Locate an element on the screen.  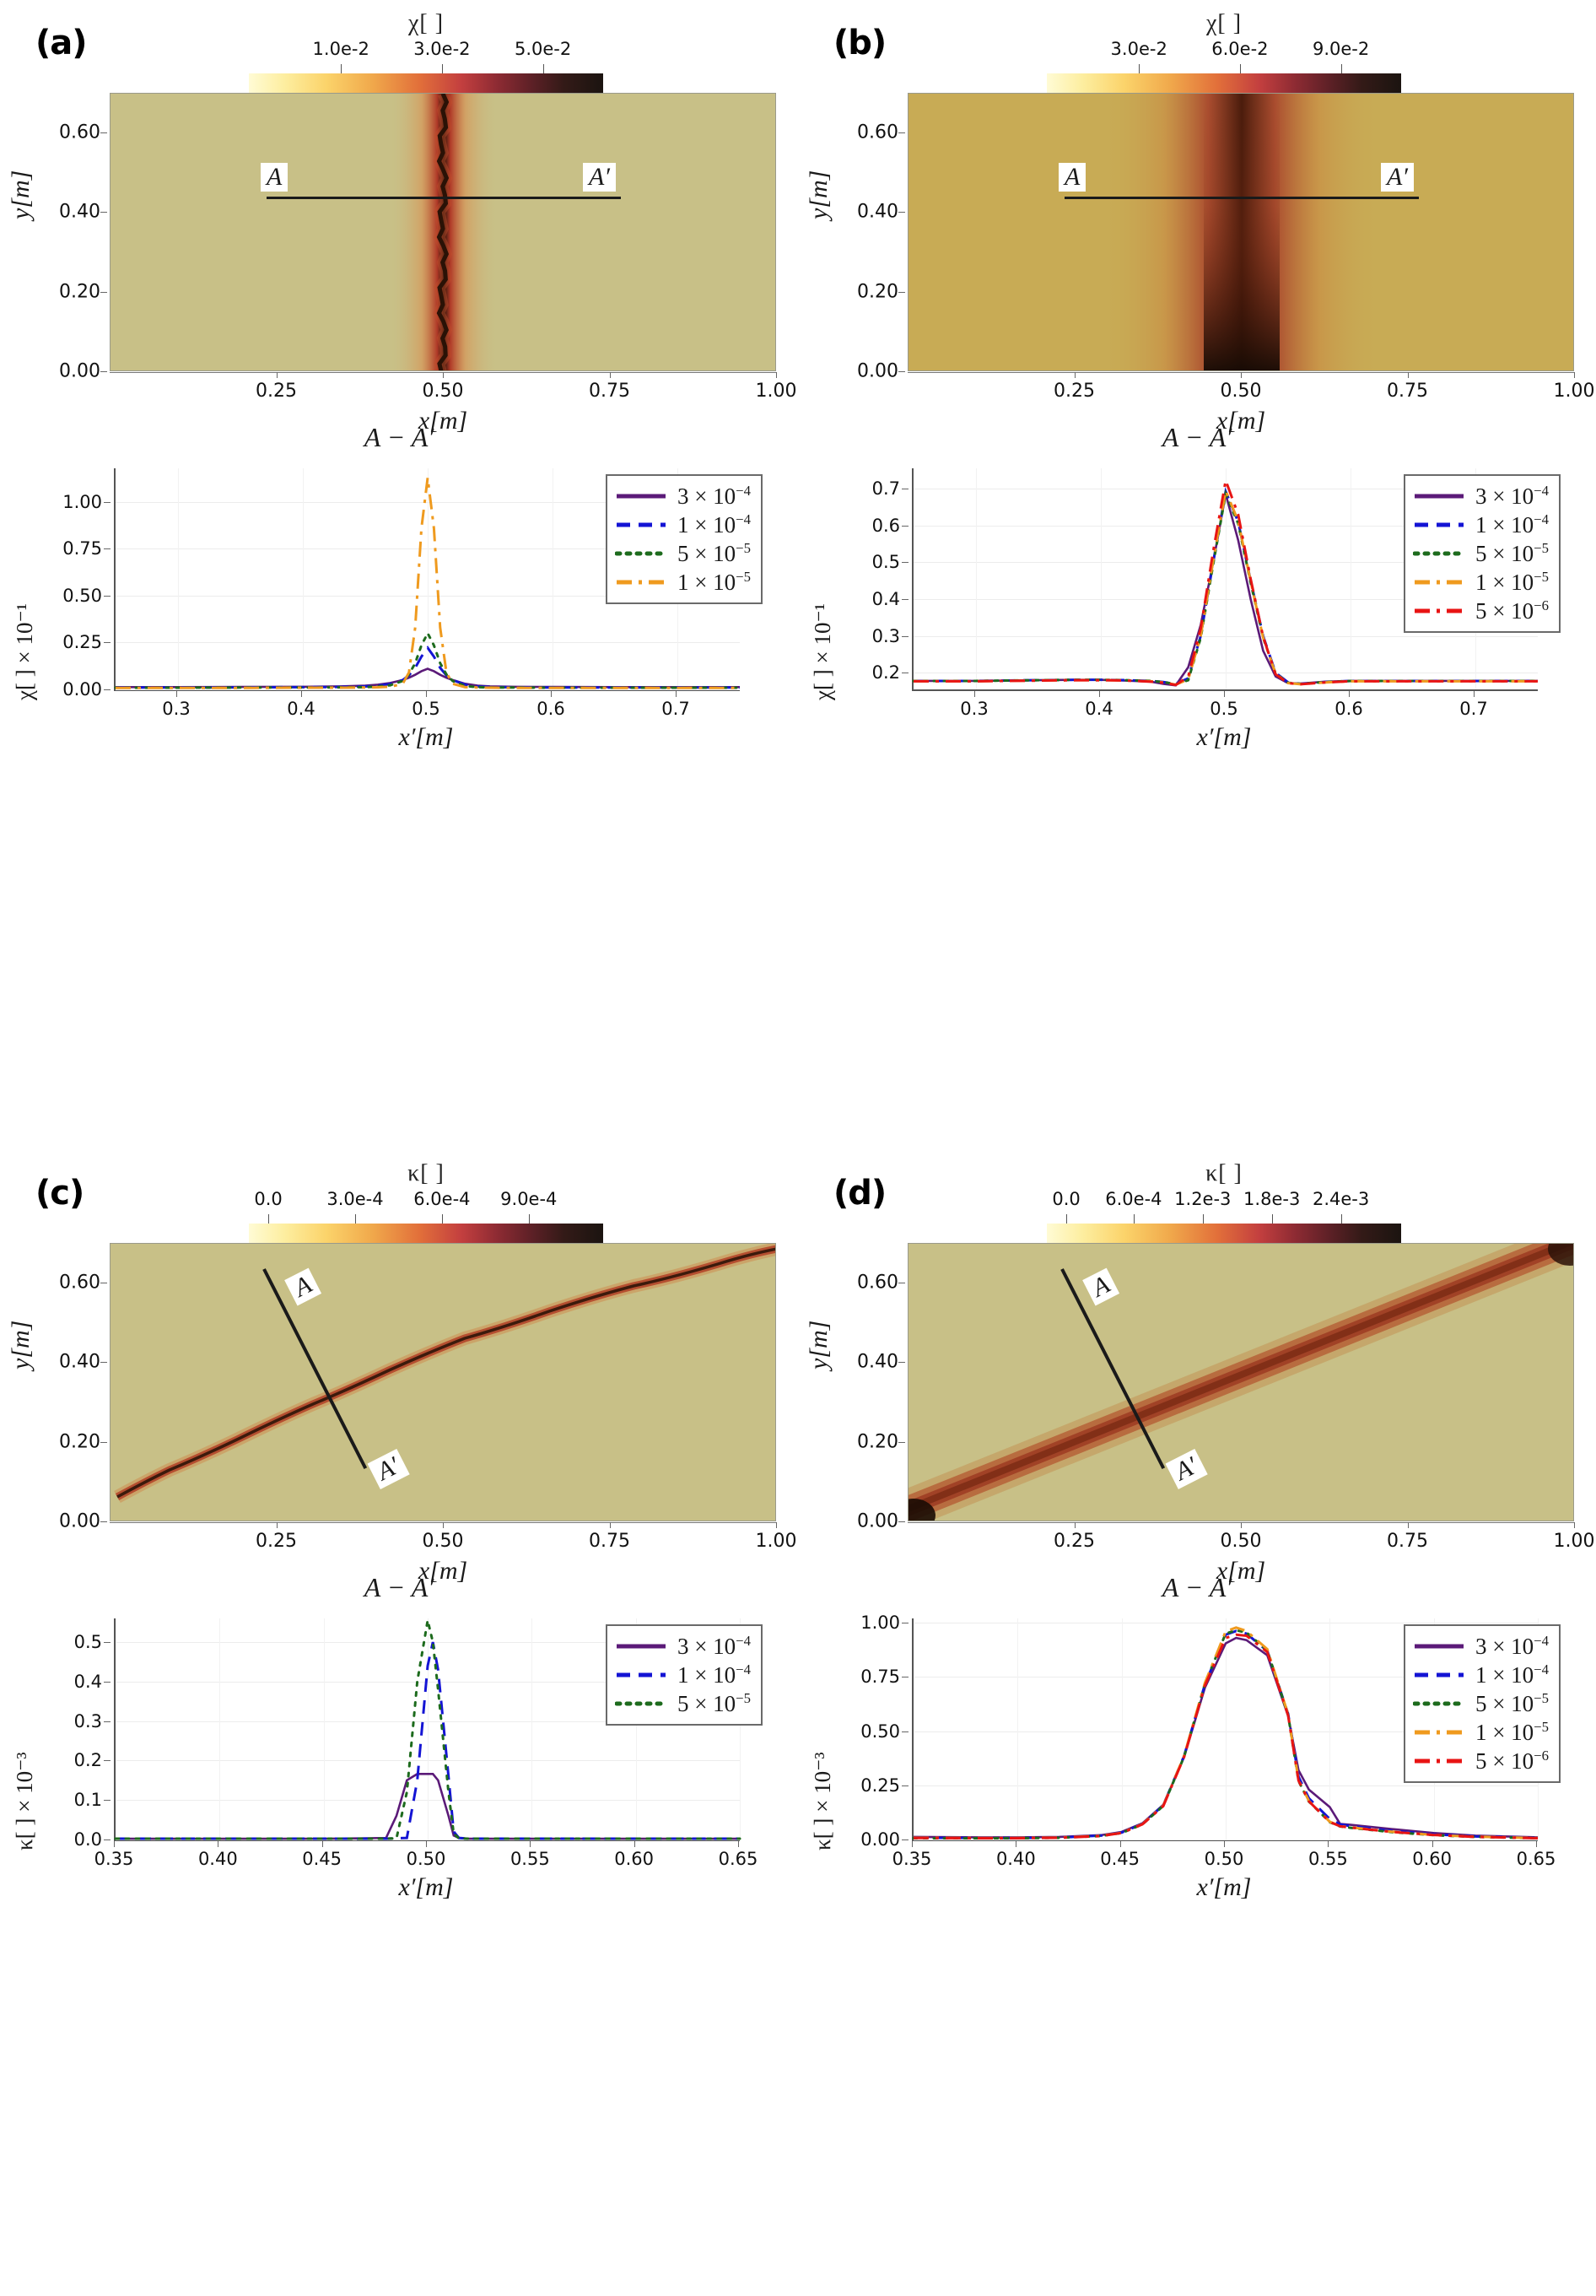
lineplot-axes is located at coordinates (428, 579).